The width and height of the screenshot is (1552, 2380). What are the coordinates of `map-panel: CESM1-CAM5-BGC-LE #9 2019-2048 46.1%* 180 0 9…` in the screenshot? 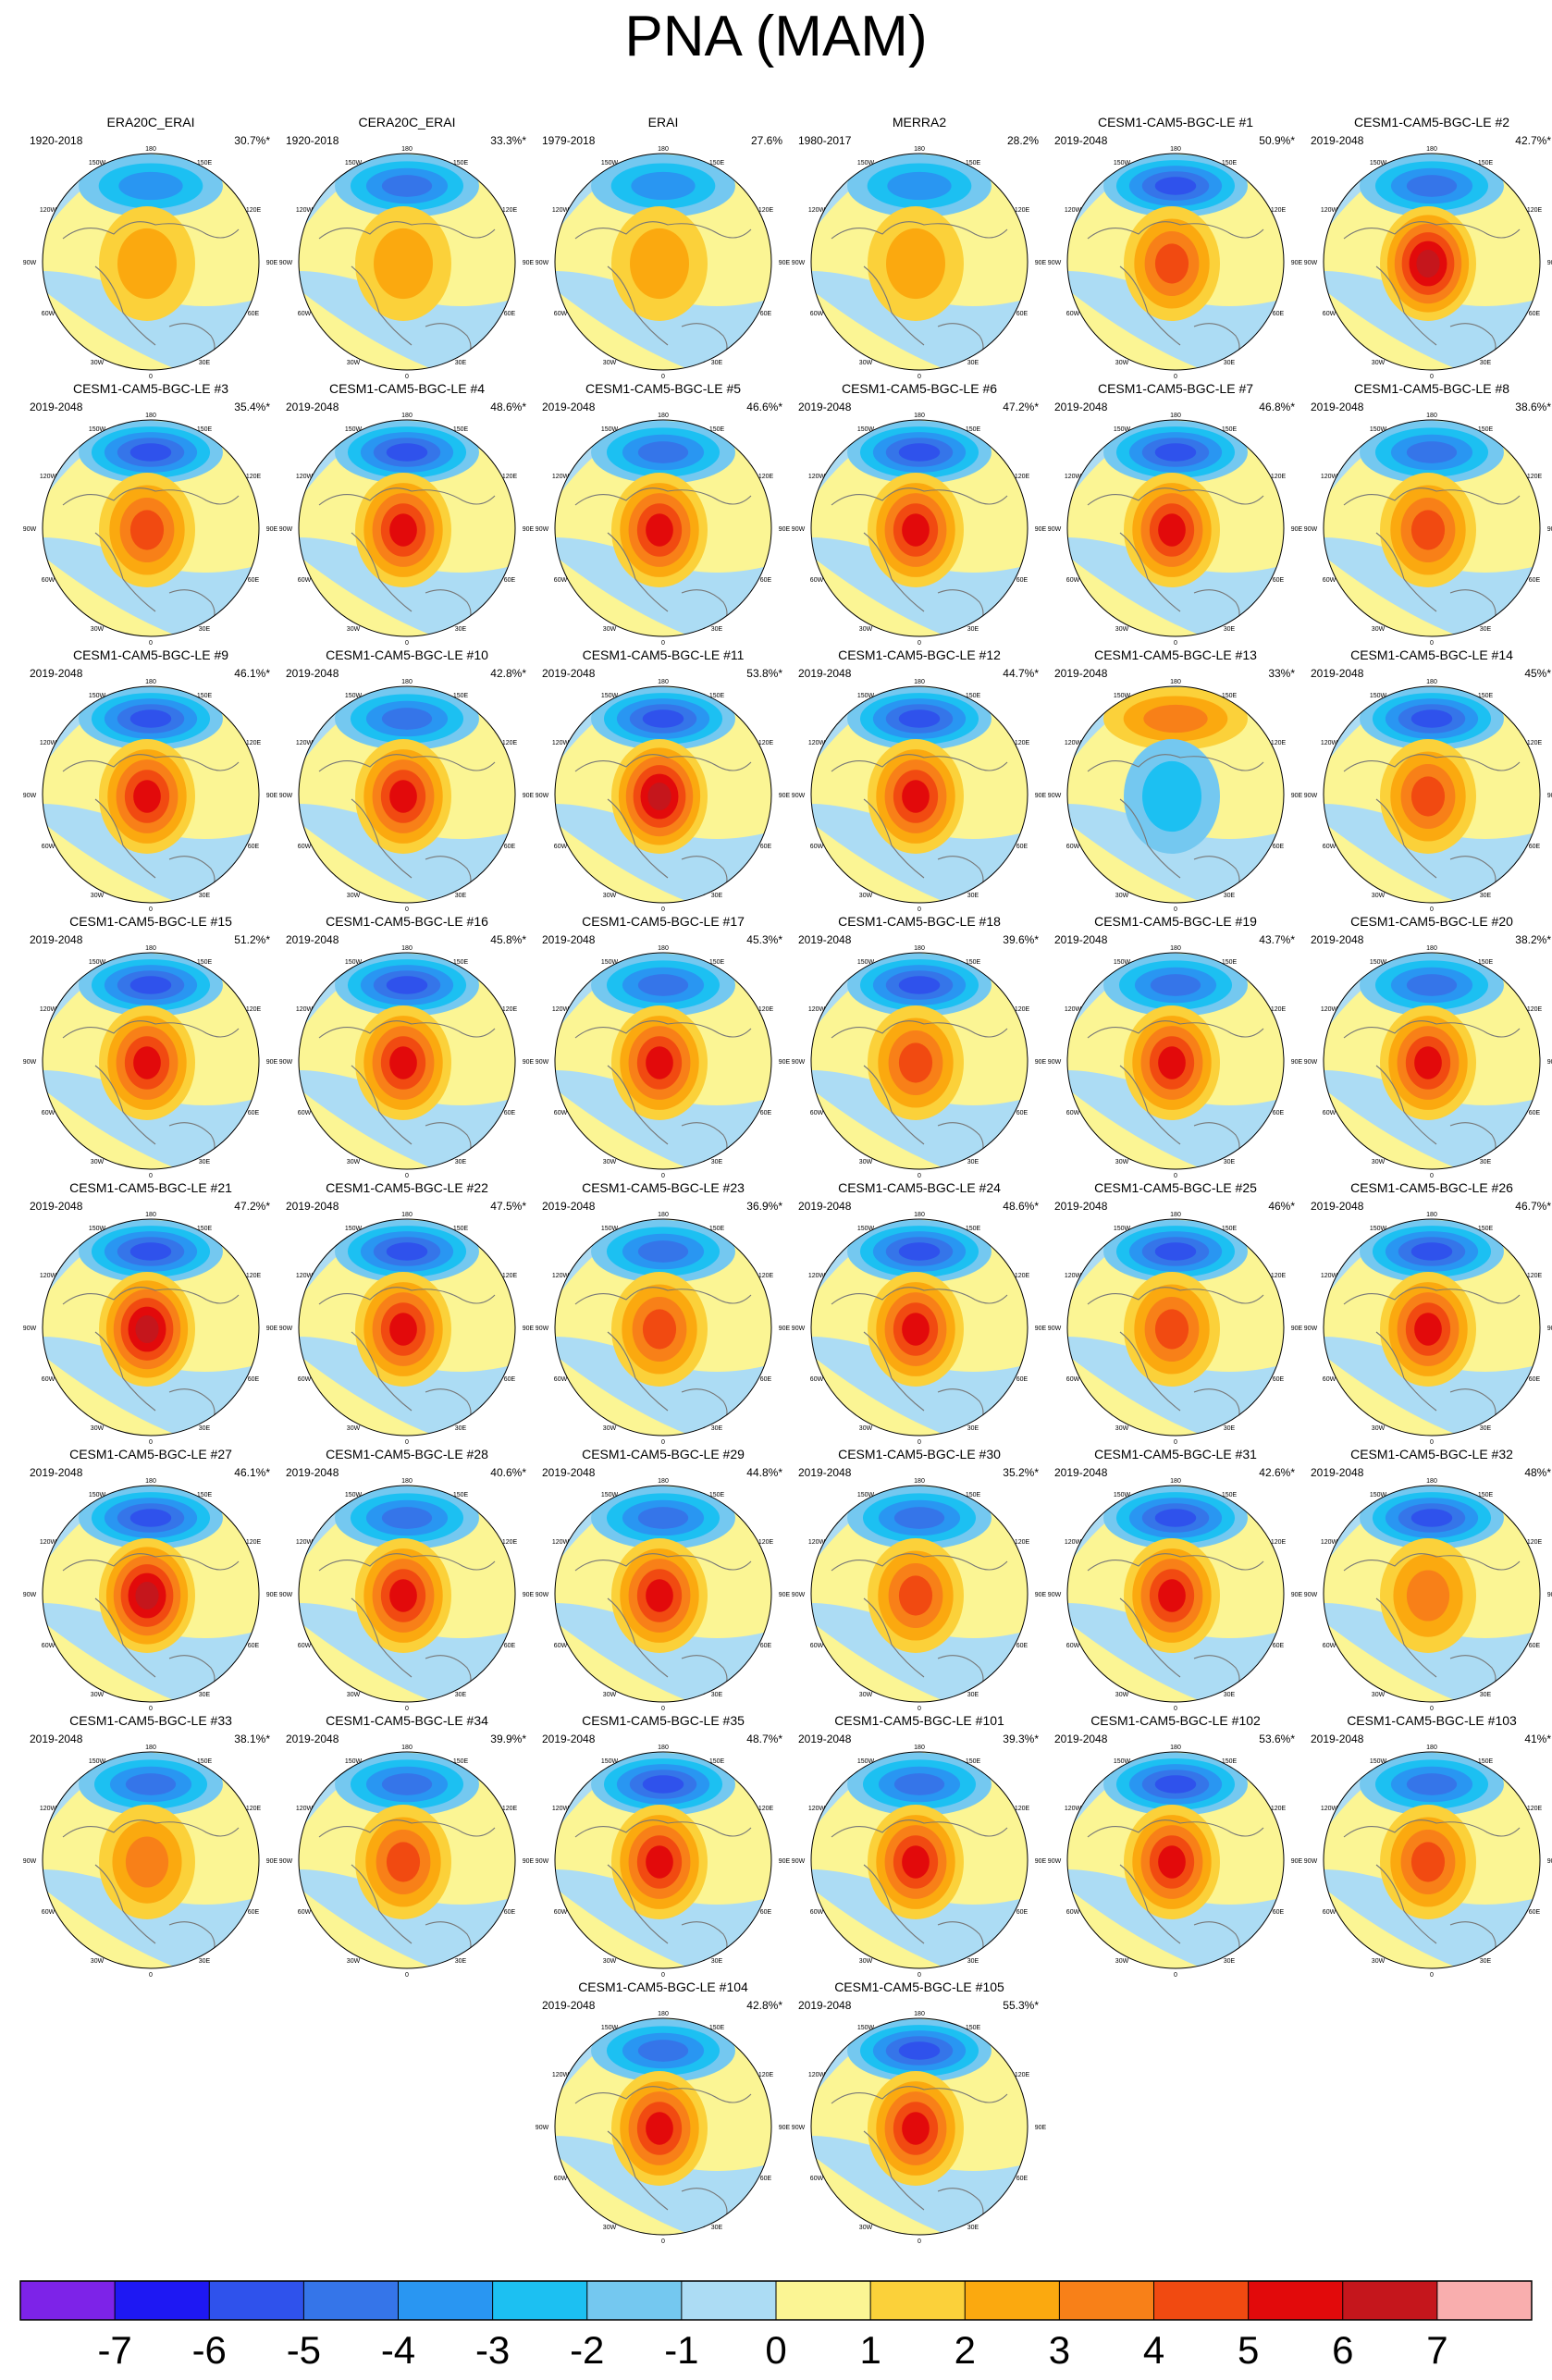 It's located at (150, 780).